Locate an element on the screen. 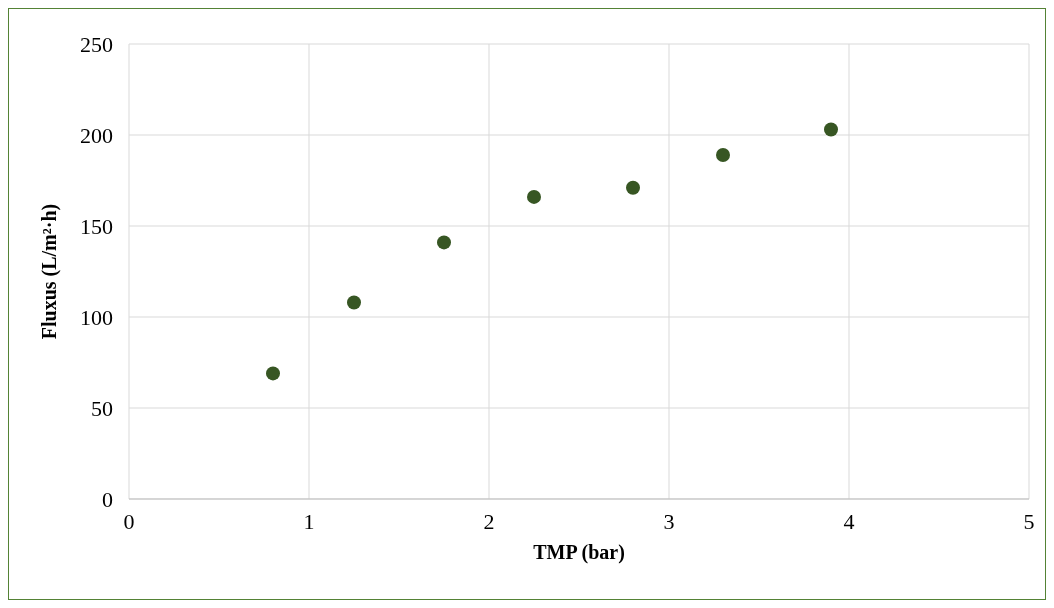 This screenshot has height=608, width=1054. x-tick-label: 3 is located at coordinates (669, 521).